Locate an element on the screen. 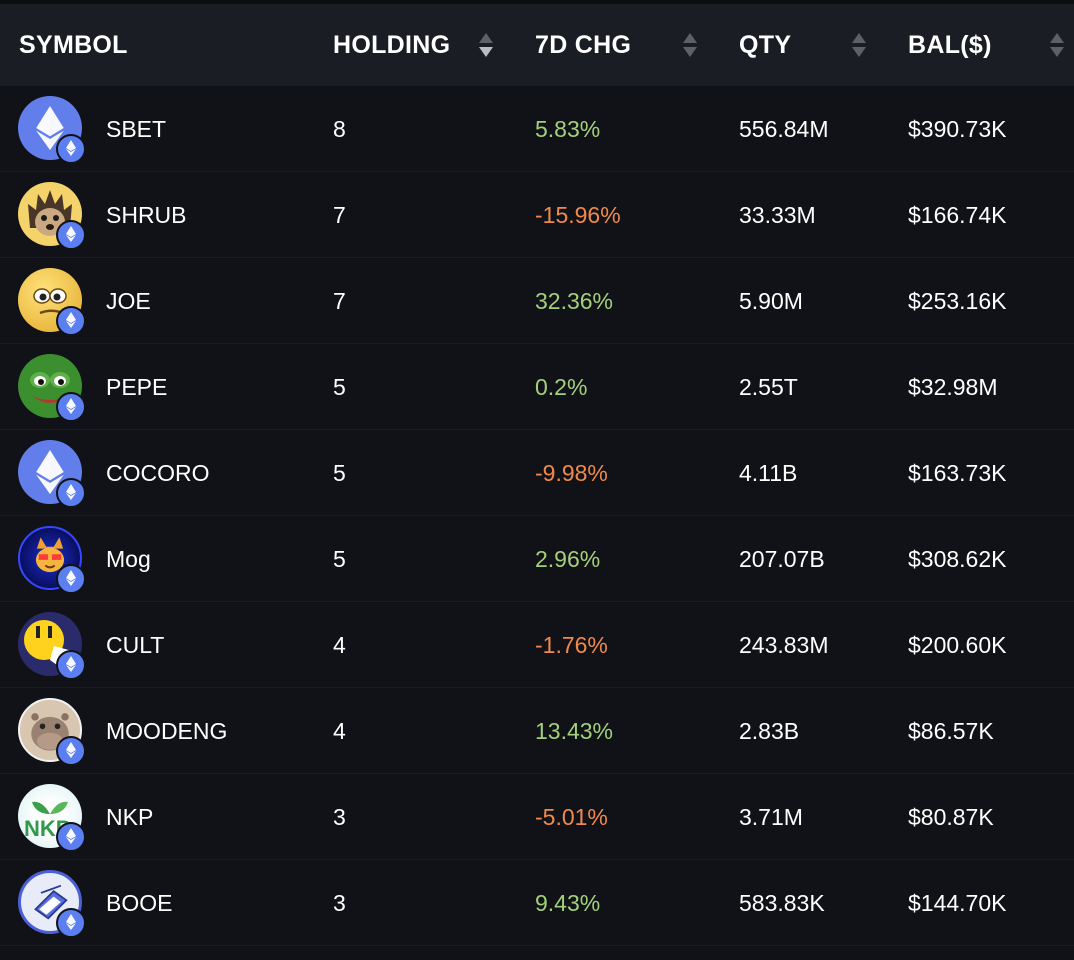  seven-day-change: 0.2% is located at coordinates (561, 386).